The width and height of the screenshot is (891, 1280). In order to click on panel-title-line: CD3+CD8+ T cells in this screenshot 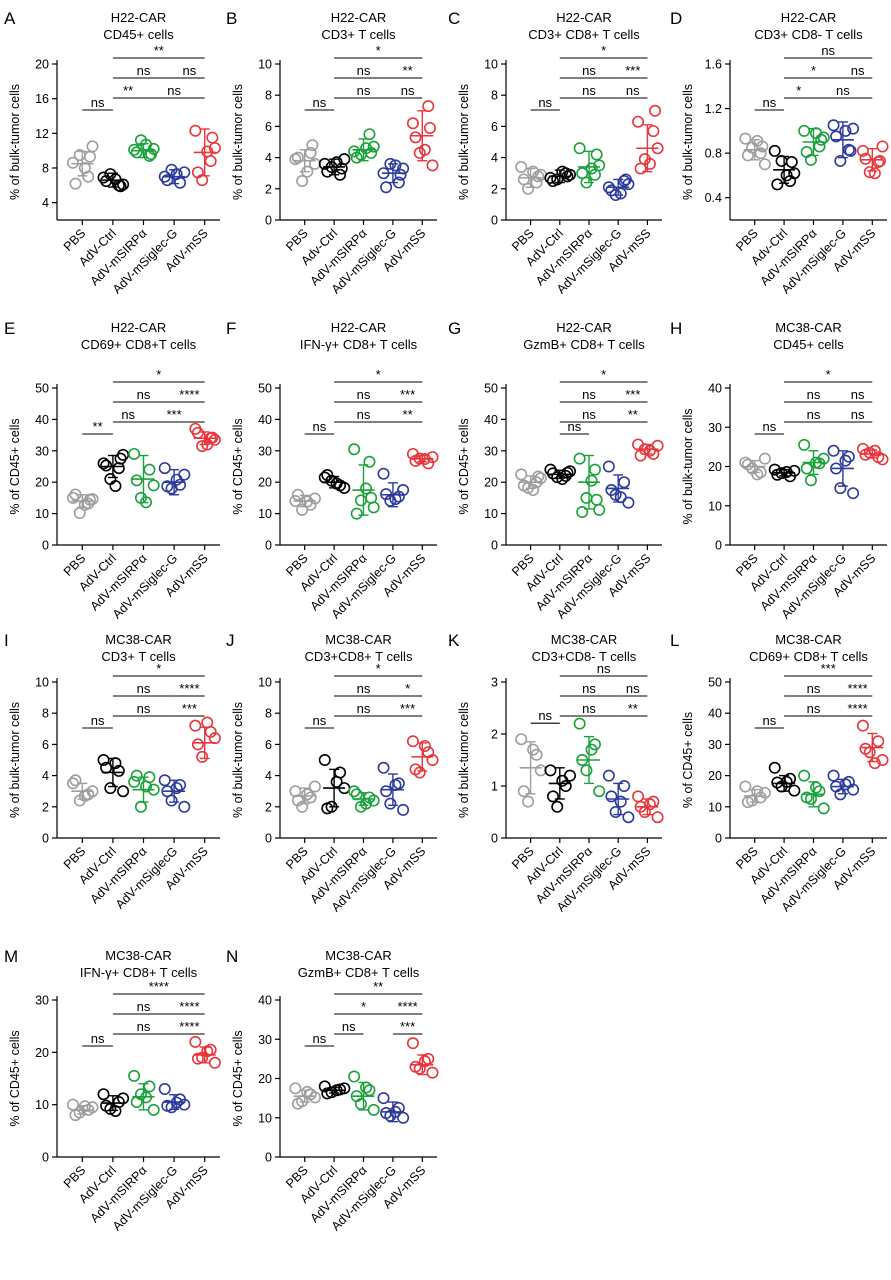, I will do `click(359, 656)`.